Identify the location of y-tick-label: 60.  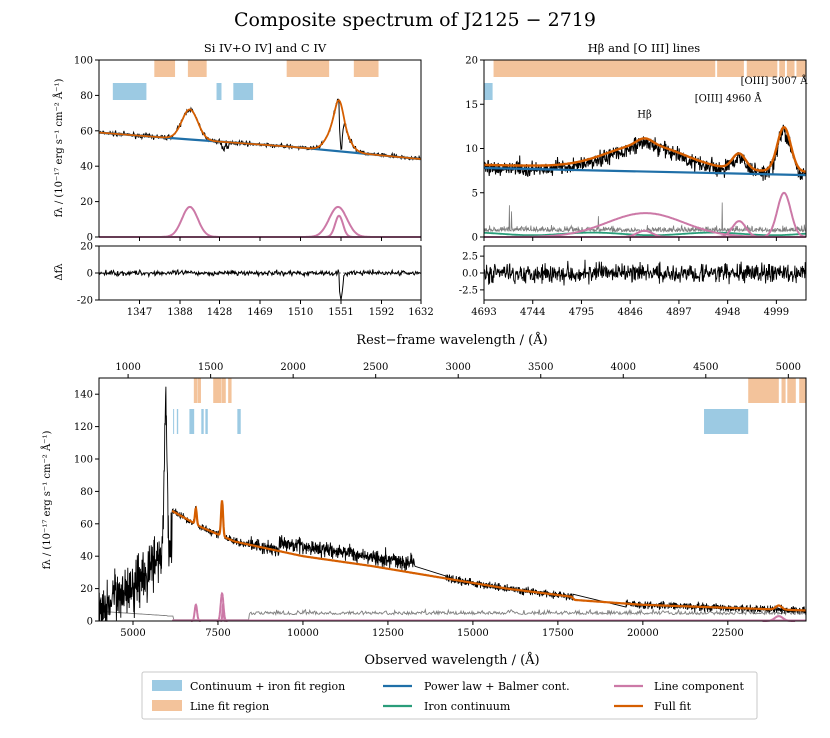
(86, 524).